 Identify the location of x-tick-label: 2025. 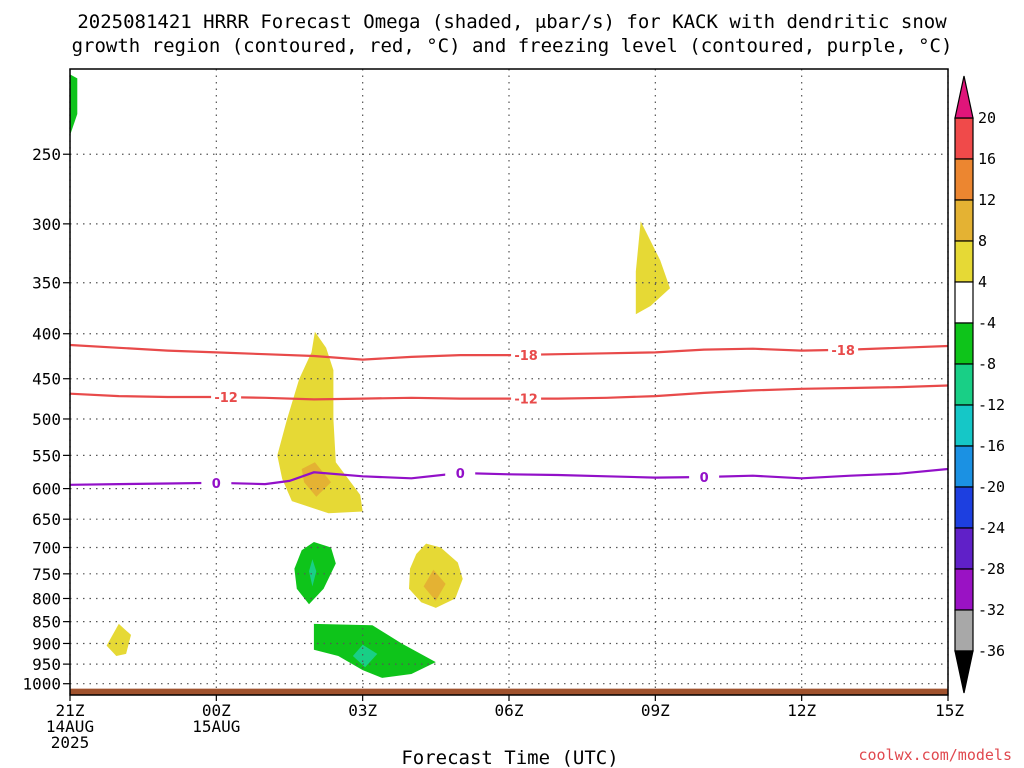
(70, 742).